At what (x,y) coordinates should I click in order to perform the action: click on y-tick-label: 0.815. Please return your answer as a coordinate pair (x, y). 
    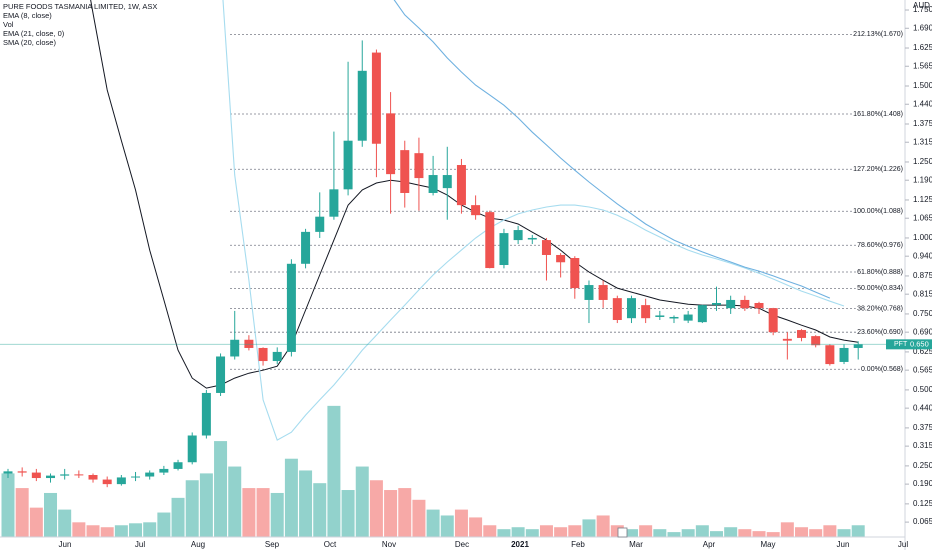
    Looking at the image, I should click on (922, 293).